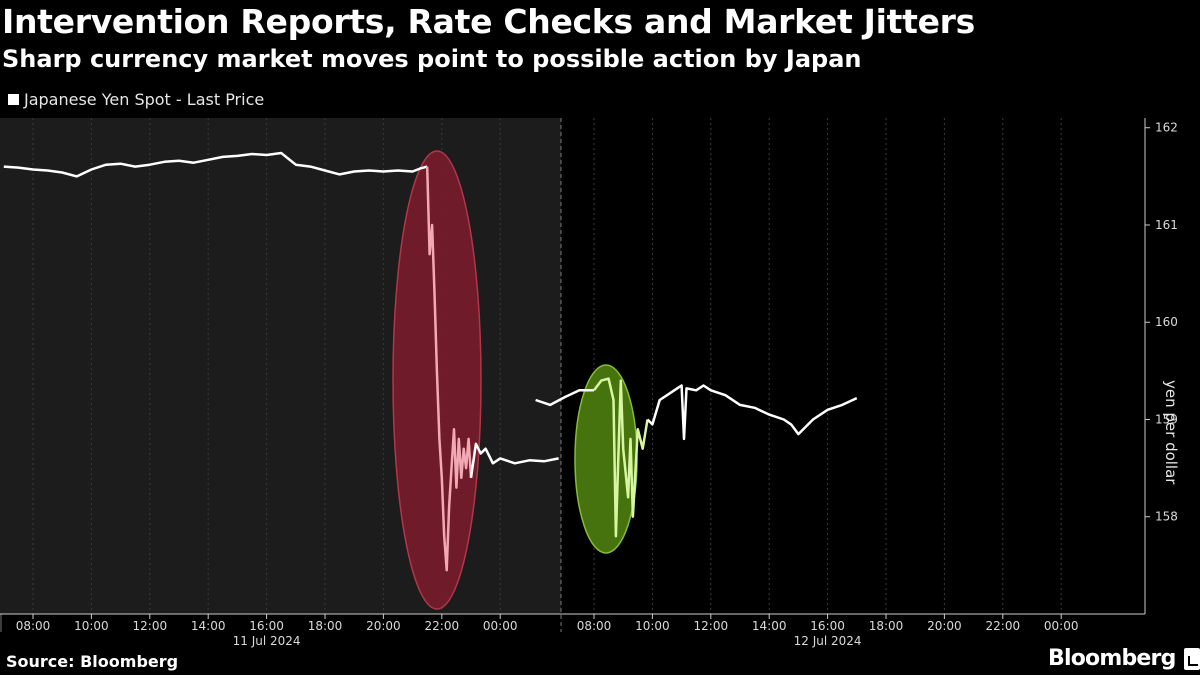 Image resolution: width=1200 pixels, height=675 pixels. What do you see at coordinates (564, 398) in the screenshot?
I see `series-line-day2` at bounding box center [564, 398].